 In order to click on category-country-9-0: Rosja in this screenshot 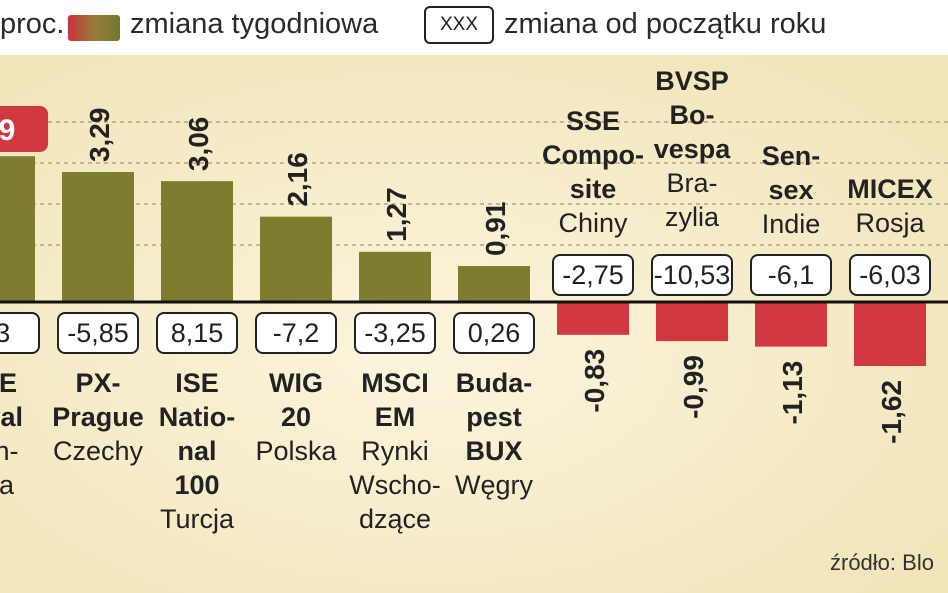, I will do `click(890, 223)`.